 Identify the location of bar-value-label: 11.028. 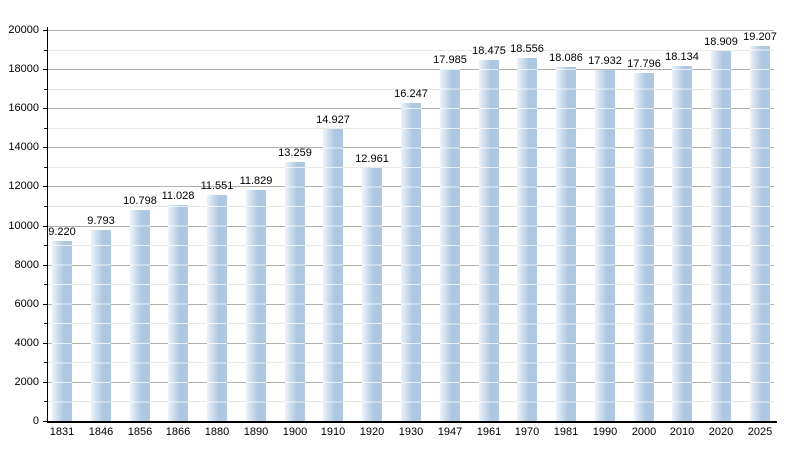
(178, 196).